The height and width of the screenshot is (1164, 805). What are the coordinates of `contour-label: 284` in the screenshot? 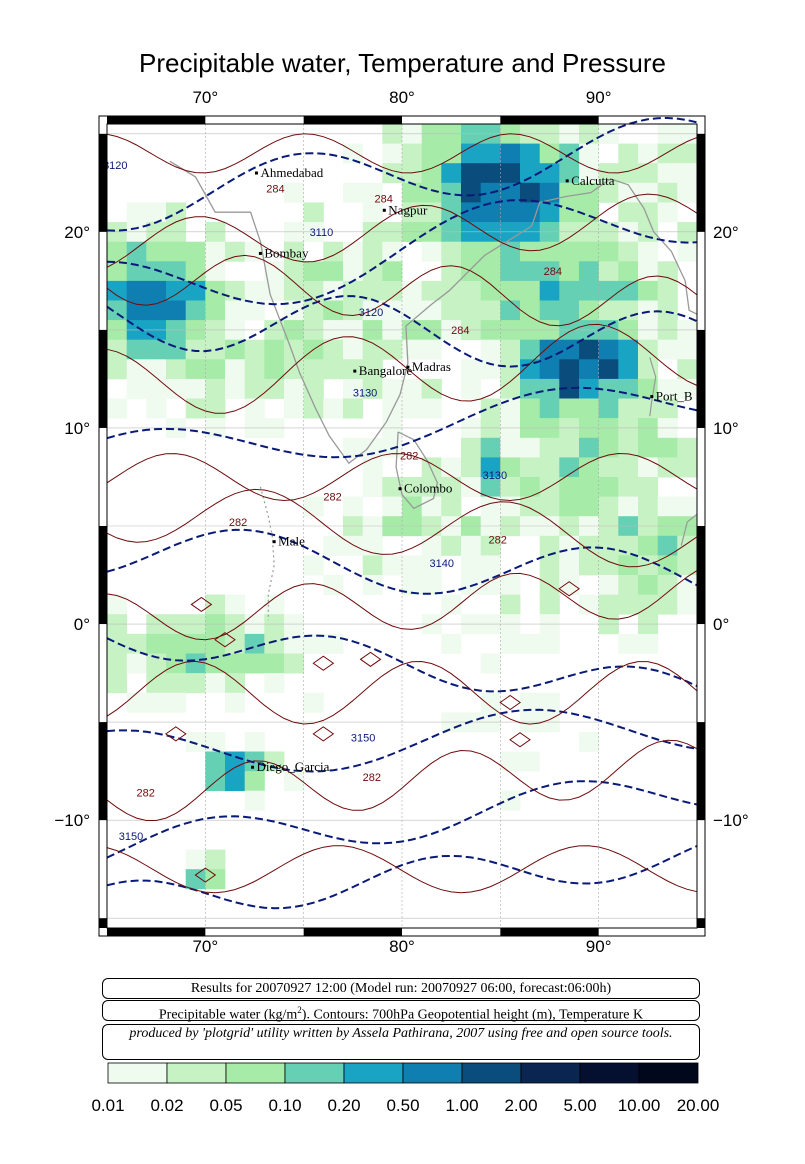 It's located at (275, 190).